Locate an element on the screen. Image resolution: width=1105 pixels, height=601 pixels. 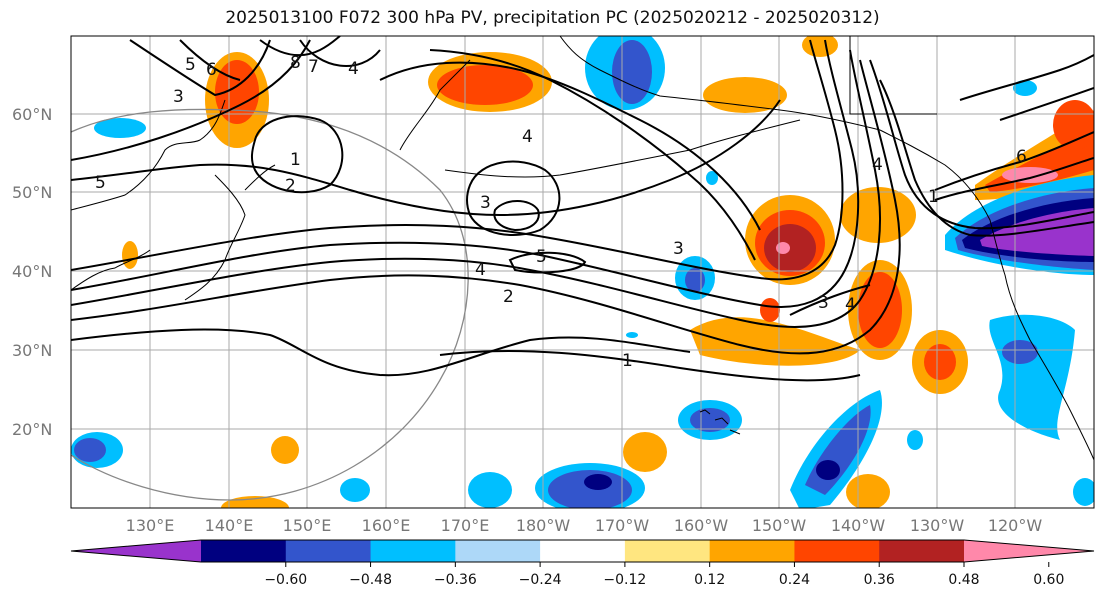
colorbar-tick-label: −0.12 is located at coordinates (624, 580).